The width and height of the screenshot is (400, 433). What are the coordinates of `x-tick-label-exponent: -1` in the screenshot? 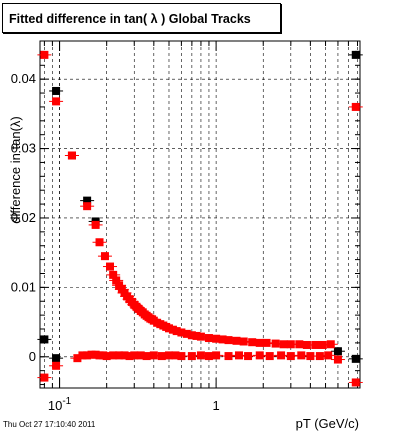 It's located at (66, 401).